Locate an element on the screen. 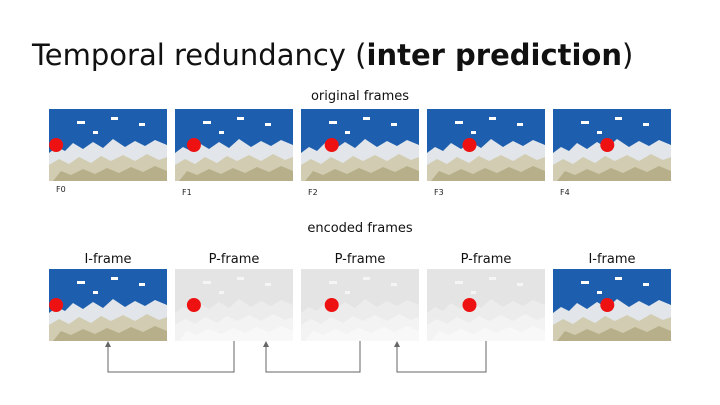 The width and height of the screenshot is (720, 405). slide-title: Temporal redundancy (inter prediction) is located at coordinates (333, 55).